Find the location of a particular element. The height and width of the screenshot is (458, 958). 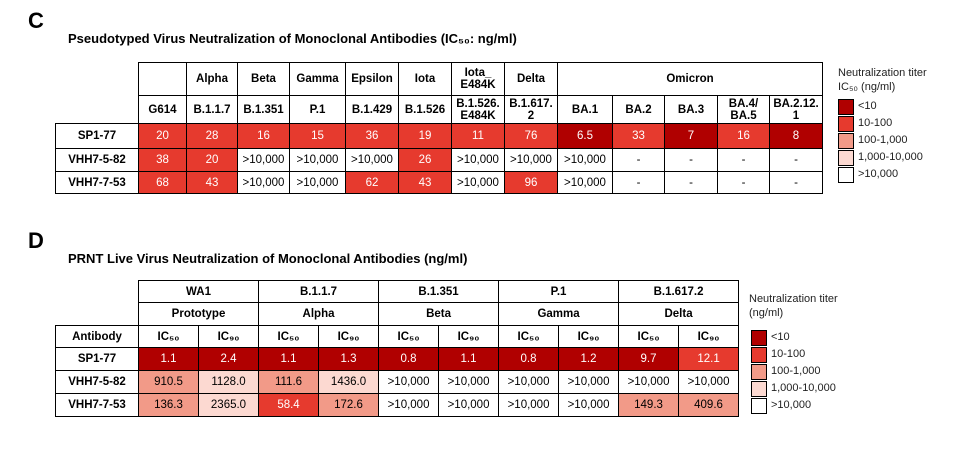

header-cell: B.1.351 is located at coordinates (263, 109).